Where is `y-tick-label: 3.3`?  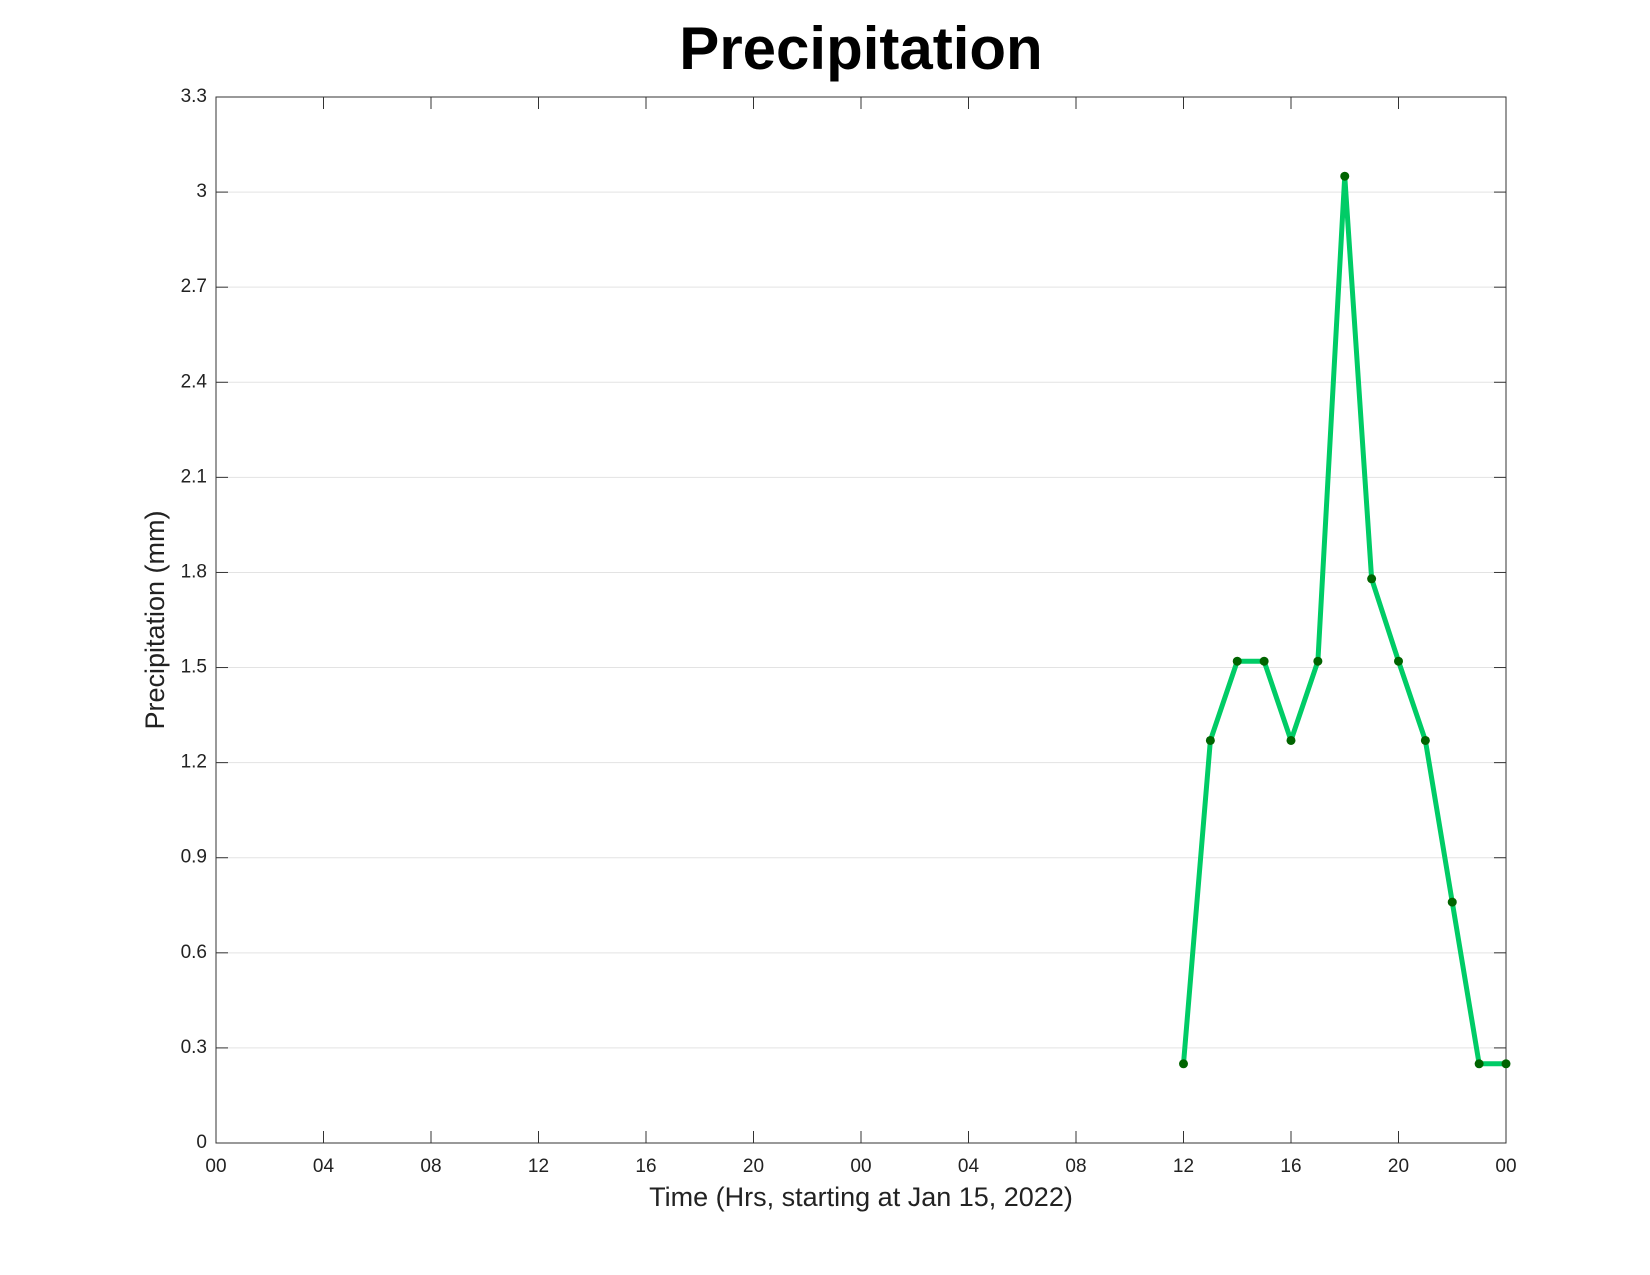
y-tick-label: 3.3 is located at coordinates (194, 96).